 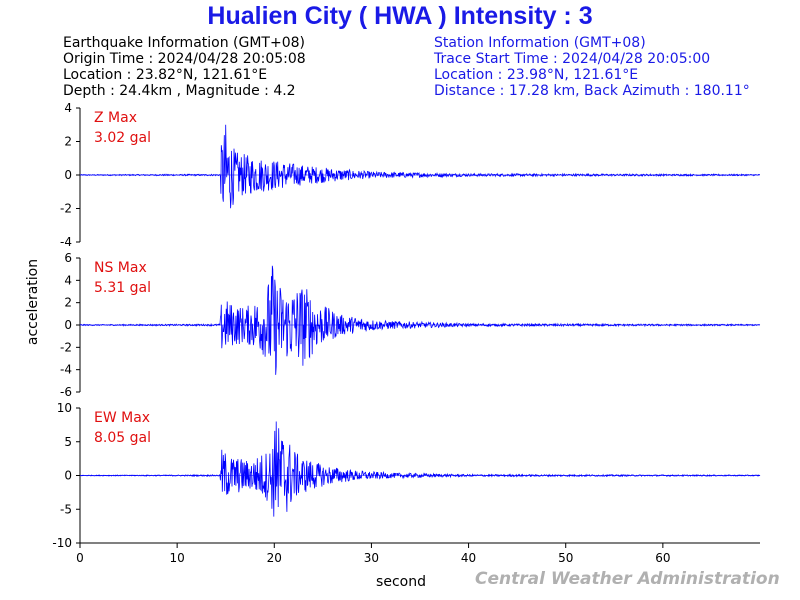 What do you see at coordinates (572, 59) in the screenshot?
I see `trace-start-time: Trace Start Time : 2024/04/28 20:05:00` at bounding box center [572, 59].